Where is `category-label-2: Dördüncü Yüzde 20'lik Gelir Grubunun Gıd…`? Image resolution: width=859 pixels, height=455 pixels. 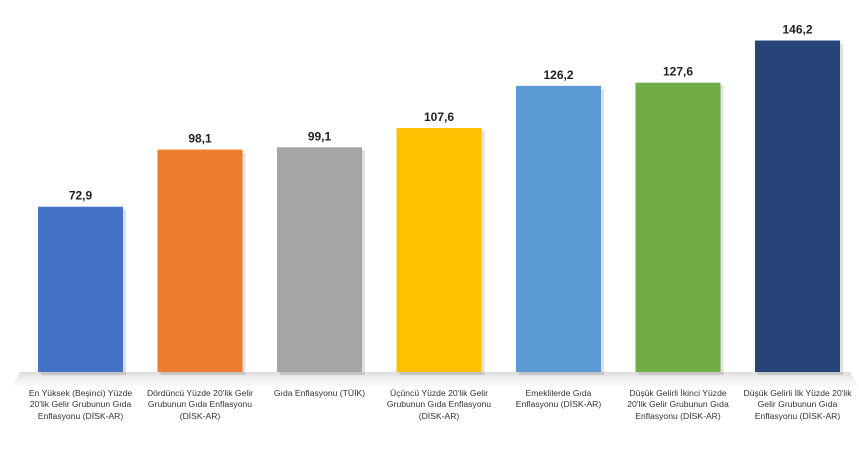 category-label-2: Dördüncü Yüzde 20'lik Gelir Grubunun Gıd… is located at coordinates (200, 404).